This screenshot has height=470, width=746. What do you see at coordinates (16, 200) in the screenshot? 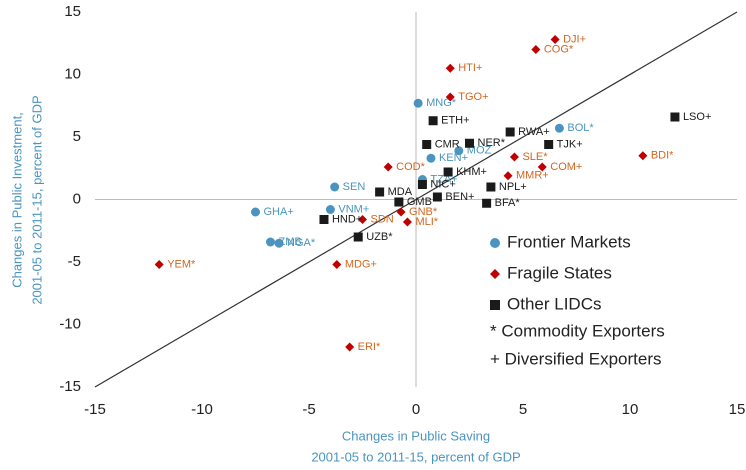
I see `y-axis-label: Changes in Public Investment,` at bounding box center [16, 200].